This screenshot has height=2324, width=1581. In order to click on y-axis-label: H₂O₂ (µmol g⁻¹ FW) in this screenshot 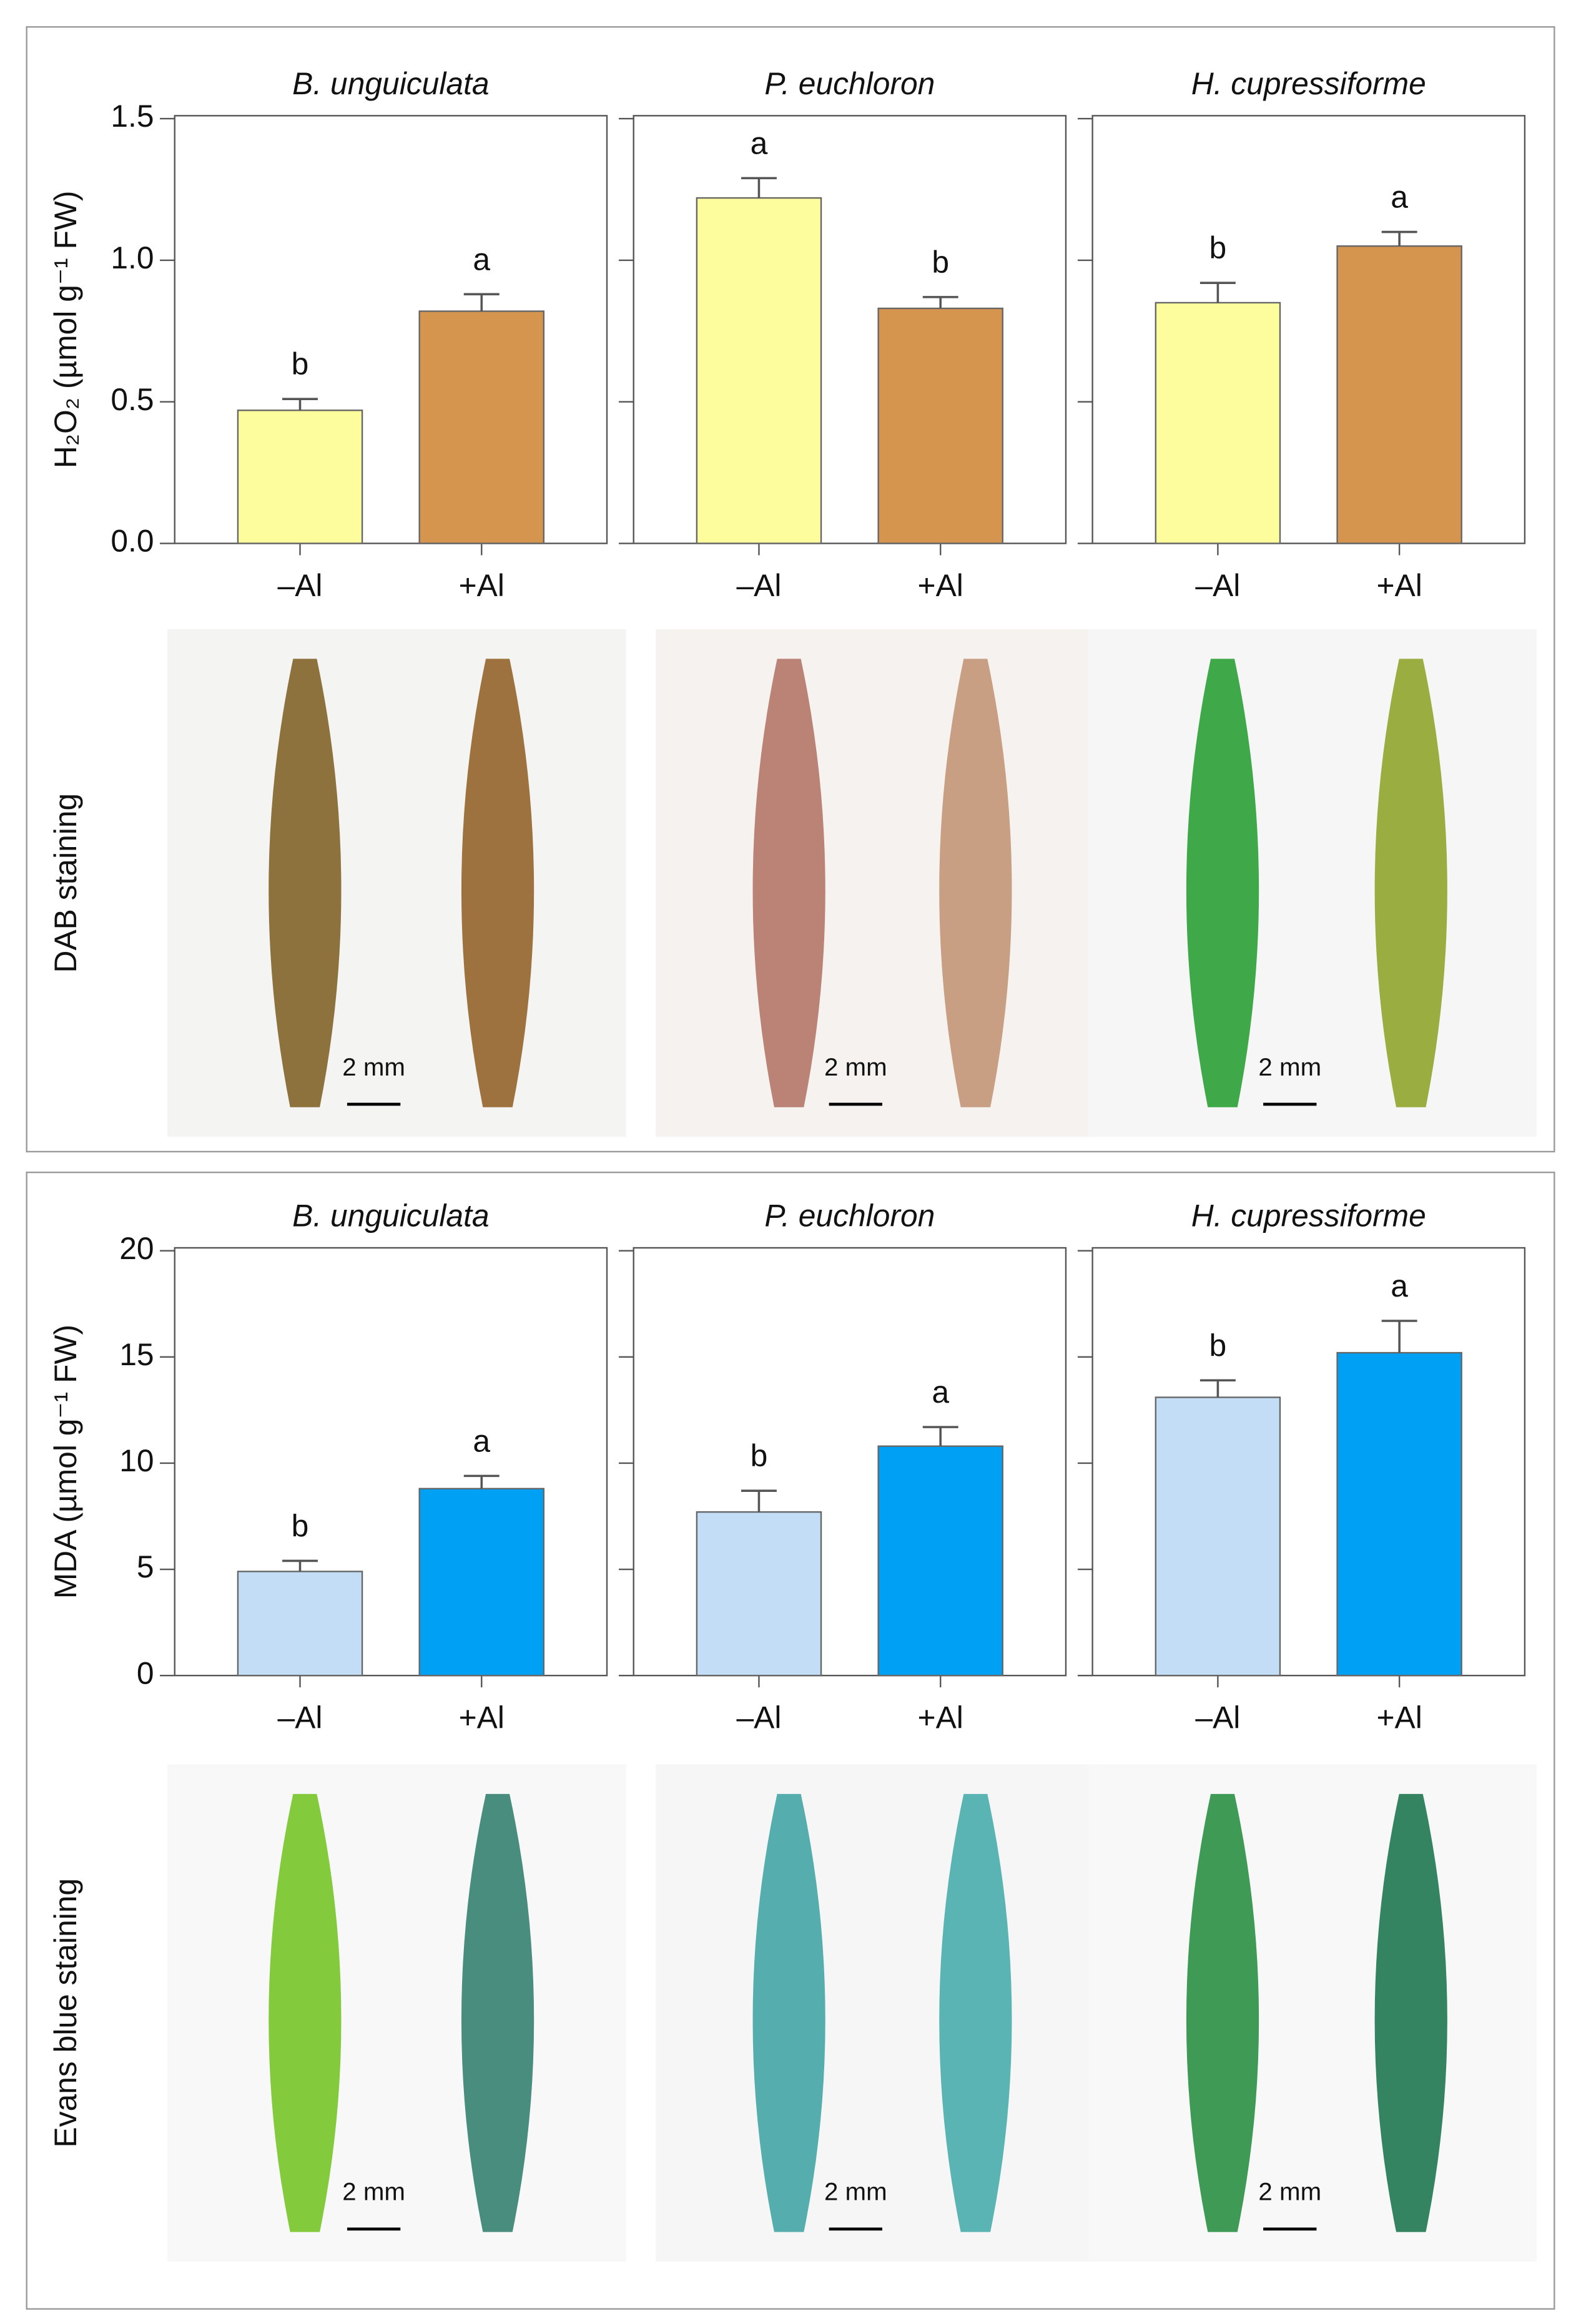, I will do `click(65, 330)`.